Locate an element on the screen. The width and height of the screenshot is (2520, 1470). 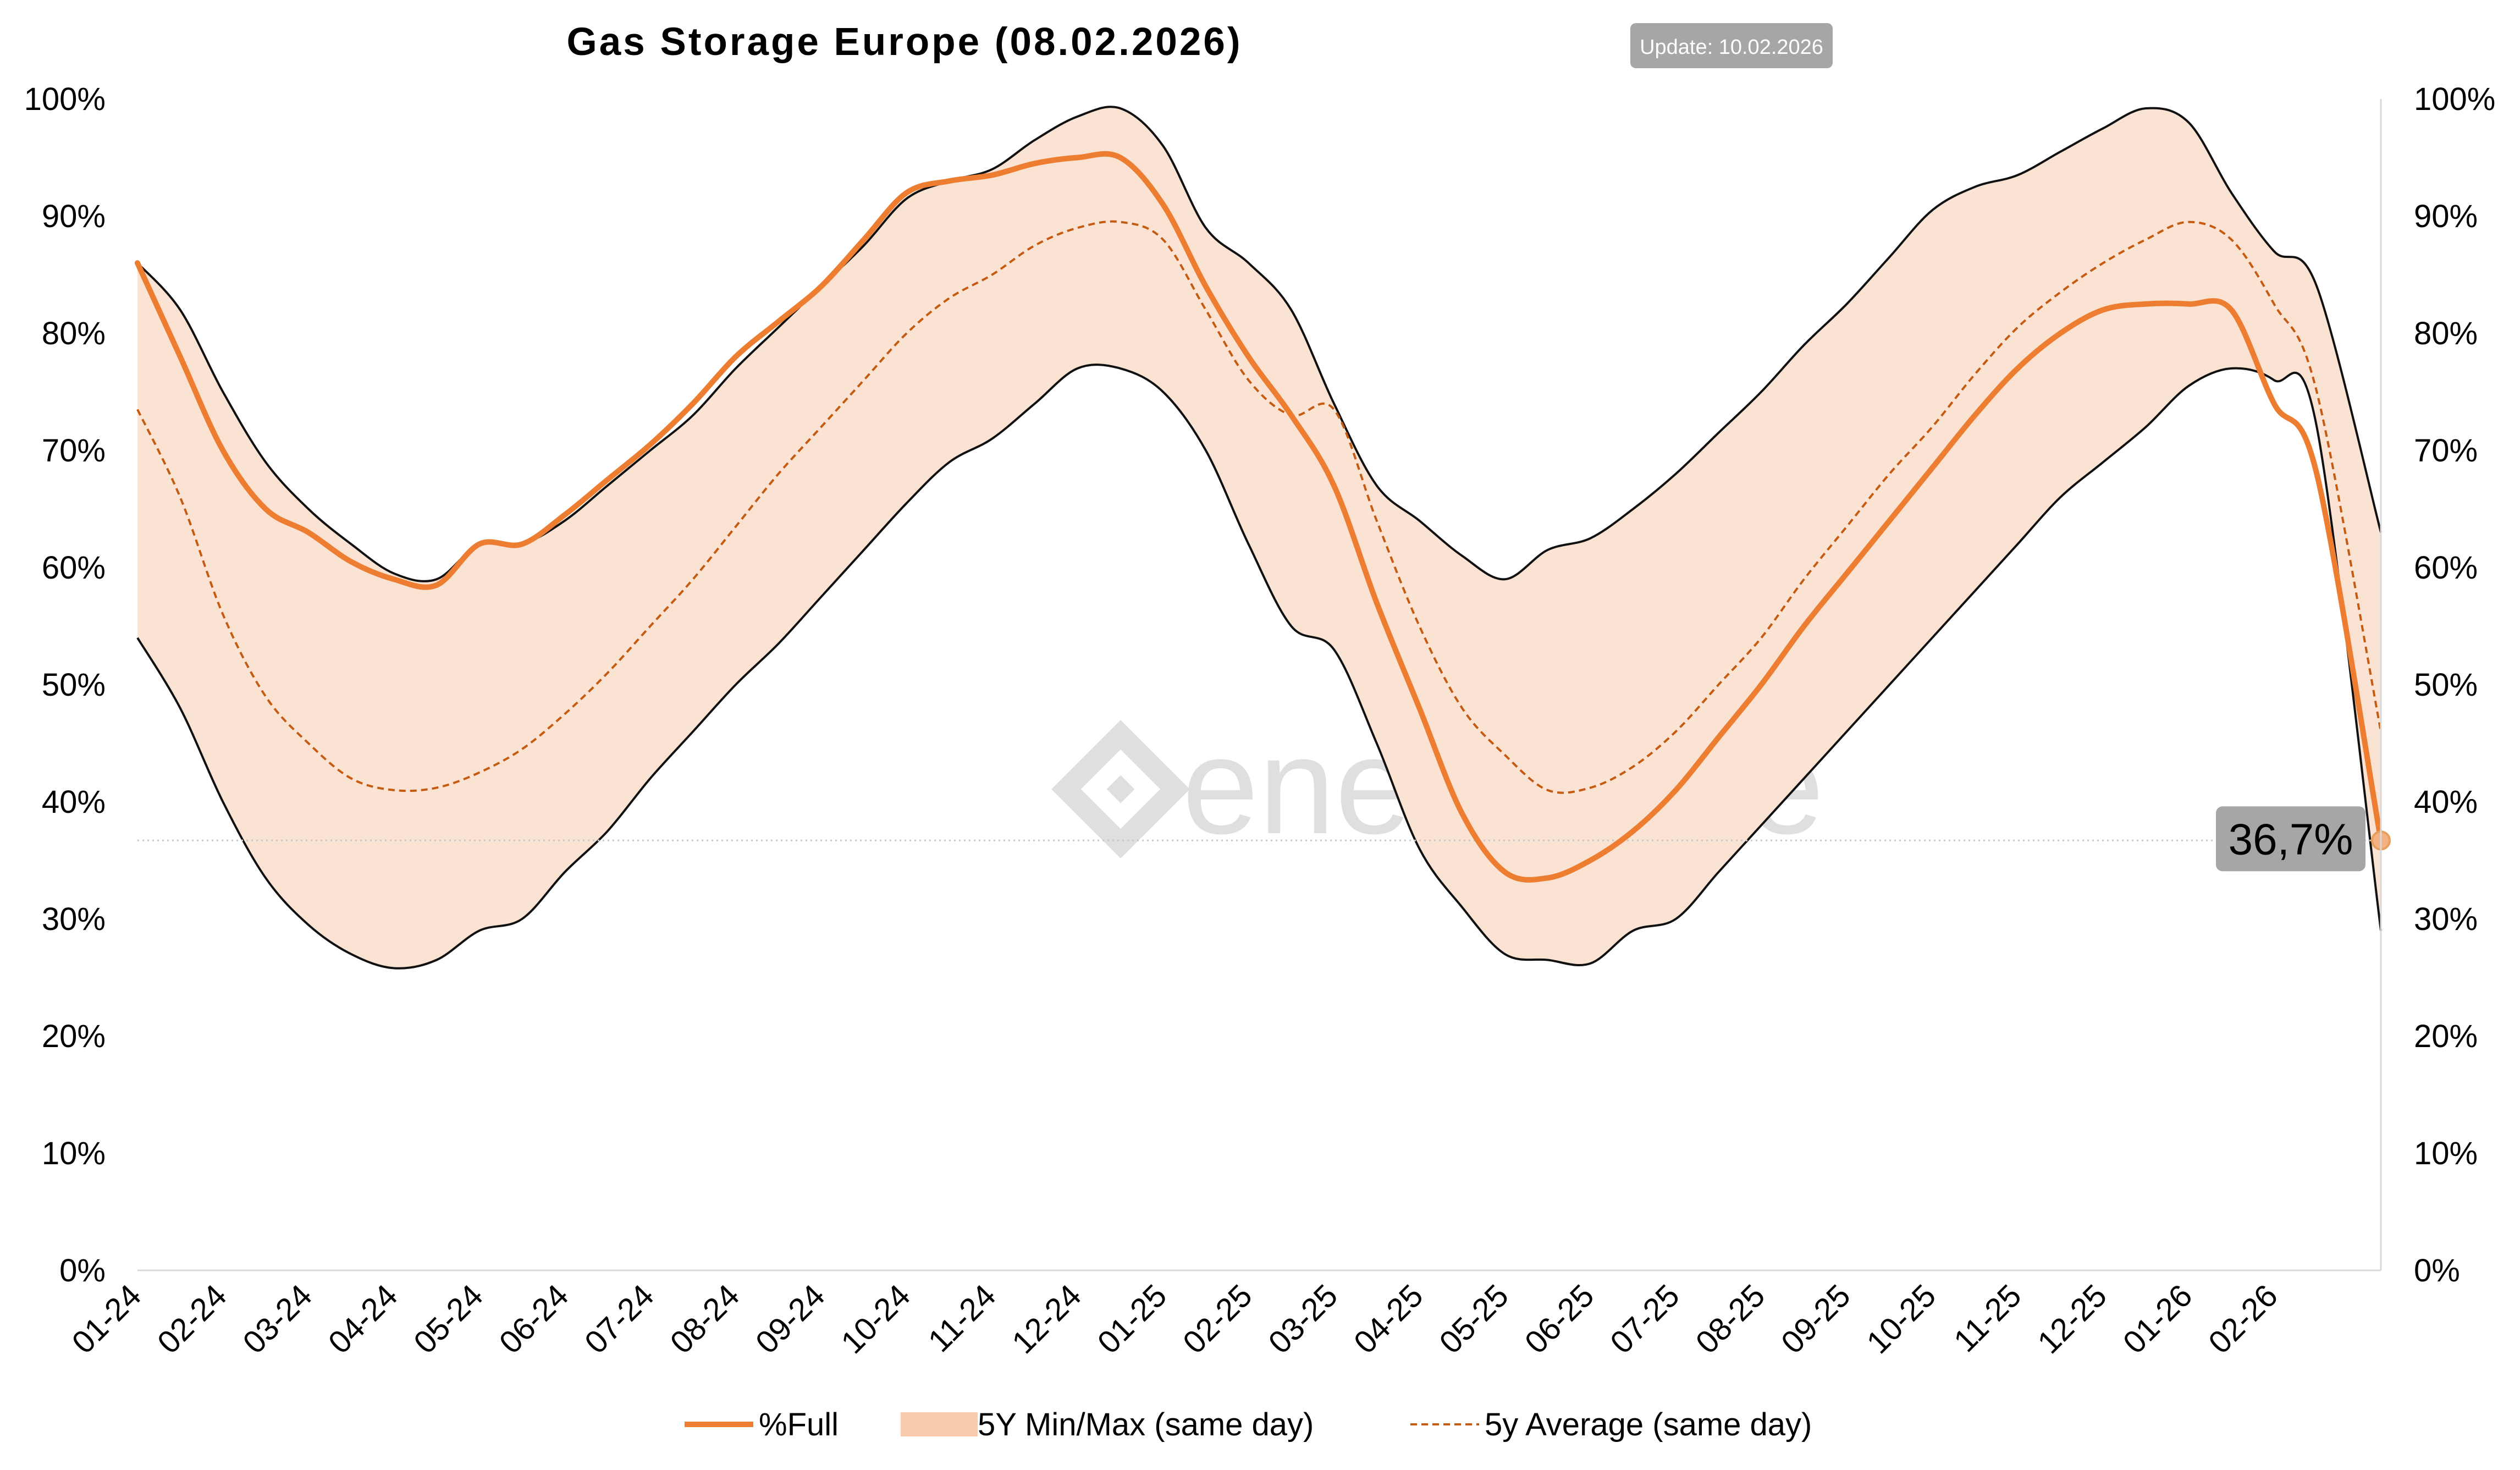
x-tick-label: 04-25 is located at coordinates (1388, 1320).